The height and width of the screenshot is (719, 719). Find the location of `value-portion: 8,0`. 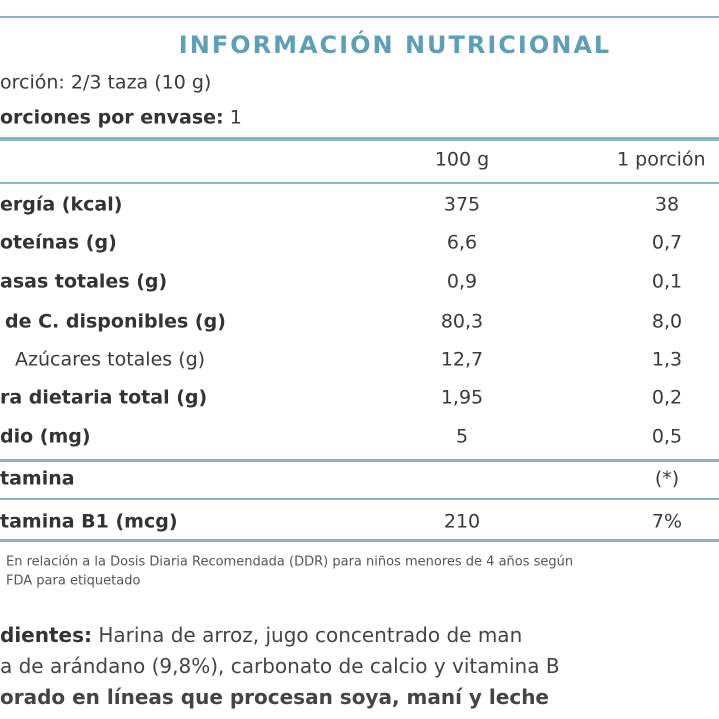

value-portion: 8,0 is located at coordinates (667, 321).